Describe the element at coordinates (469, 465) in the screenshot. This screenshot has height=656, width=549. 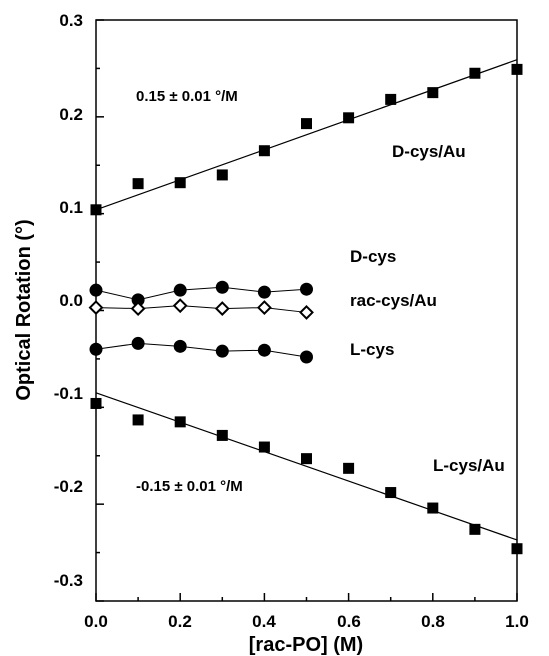
I see `l-cys-au-label: L-cys/Au` at that location.